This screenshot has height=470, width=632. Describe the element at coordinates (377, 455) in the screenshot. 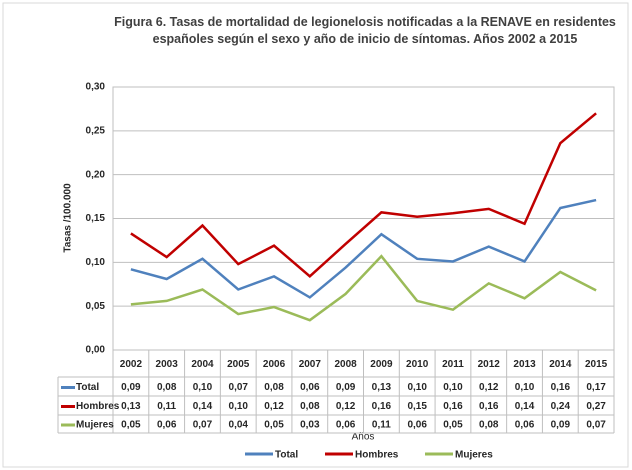

I see `legend-label: Hombres` at that location.